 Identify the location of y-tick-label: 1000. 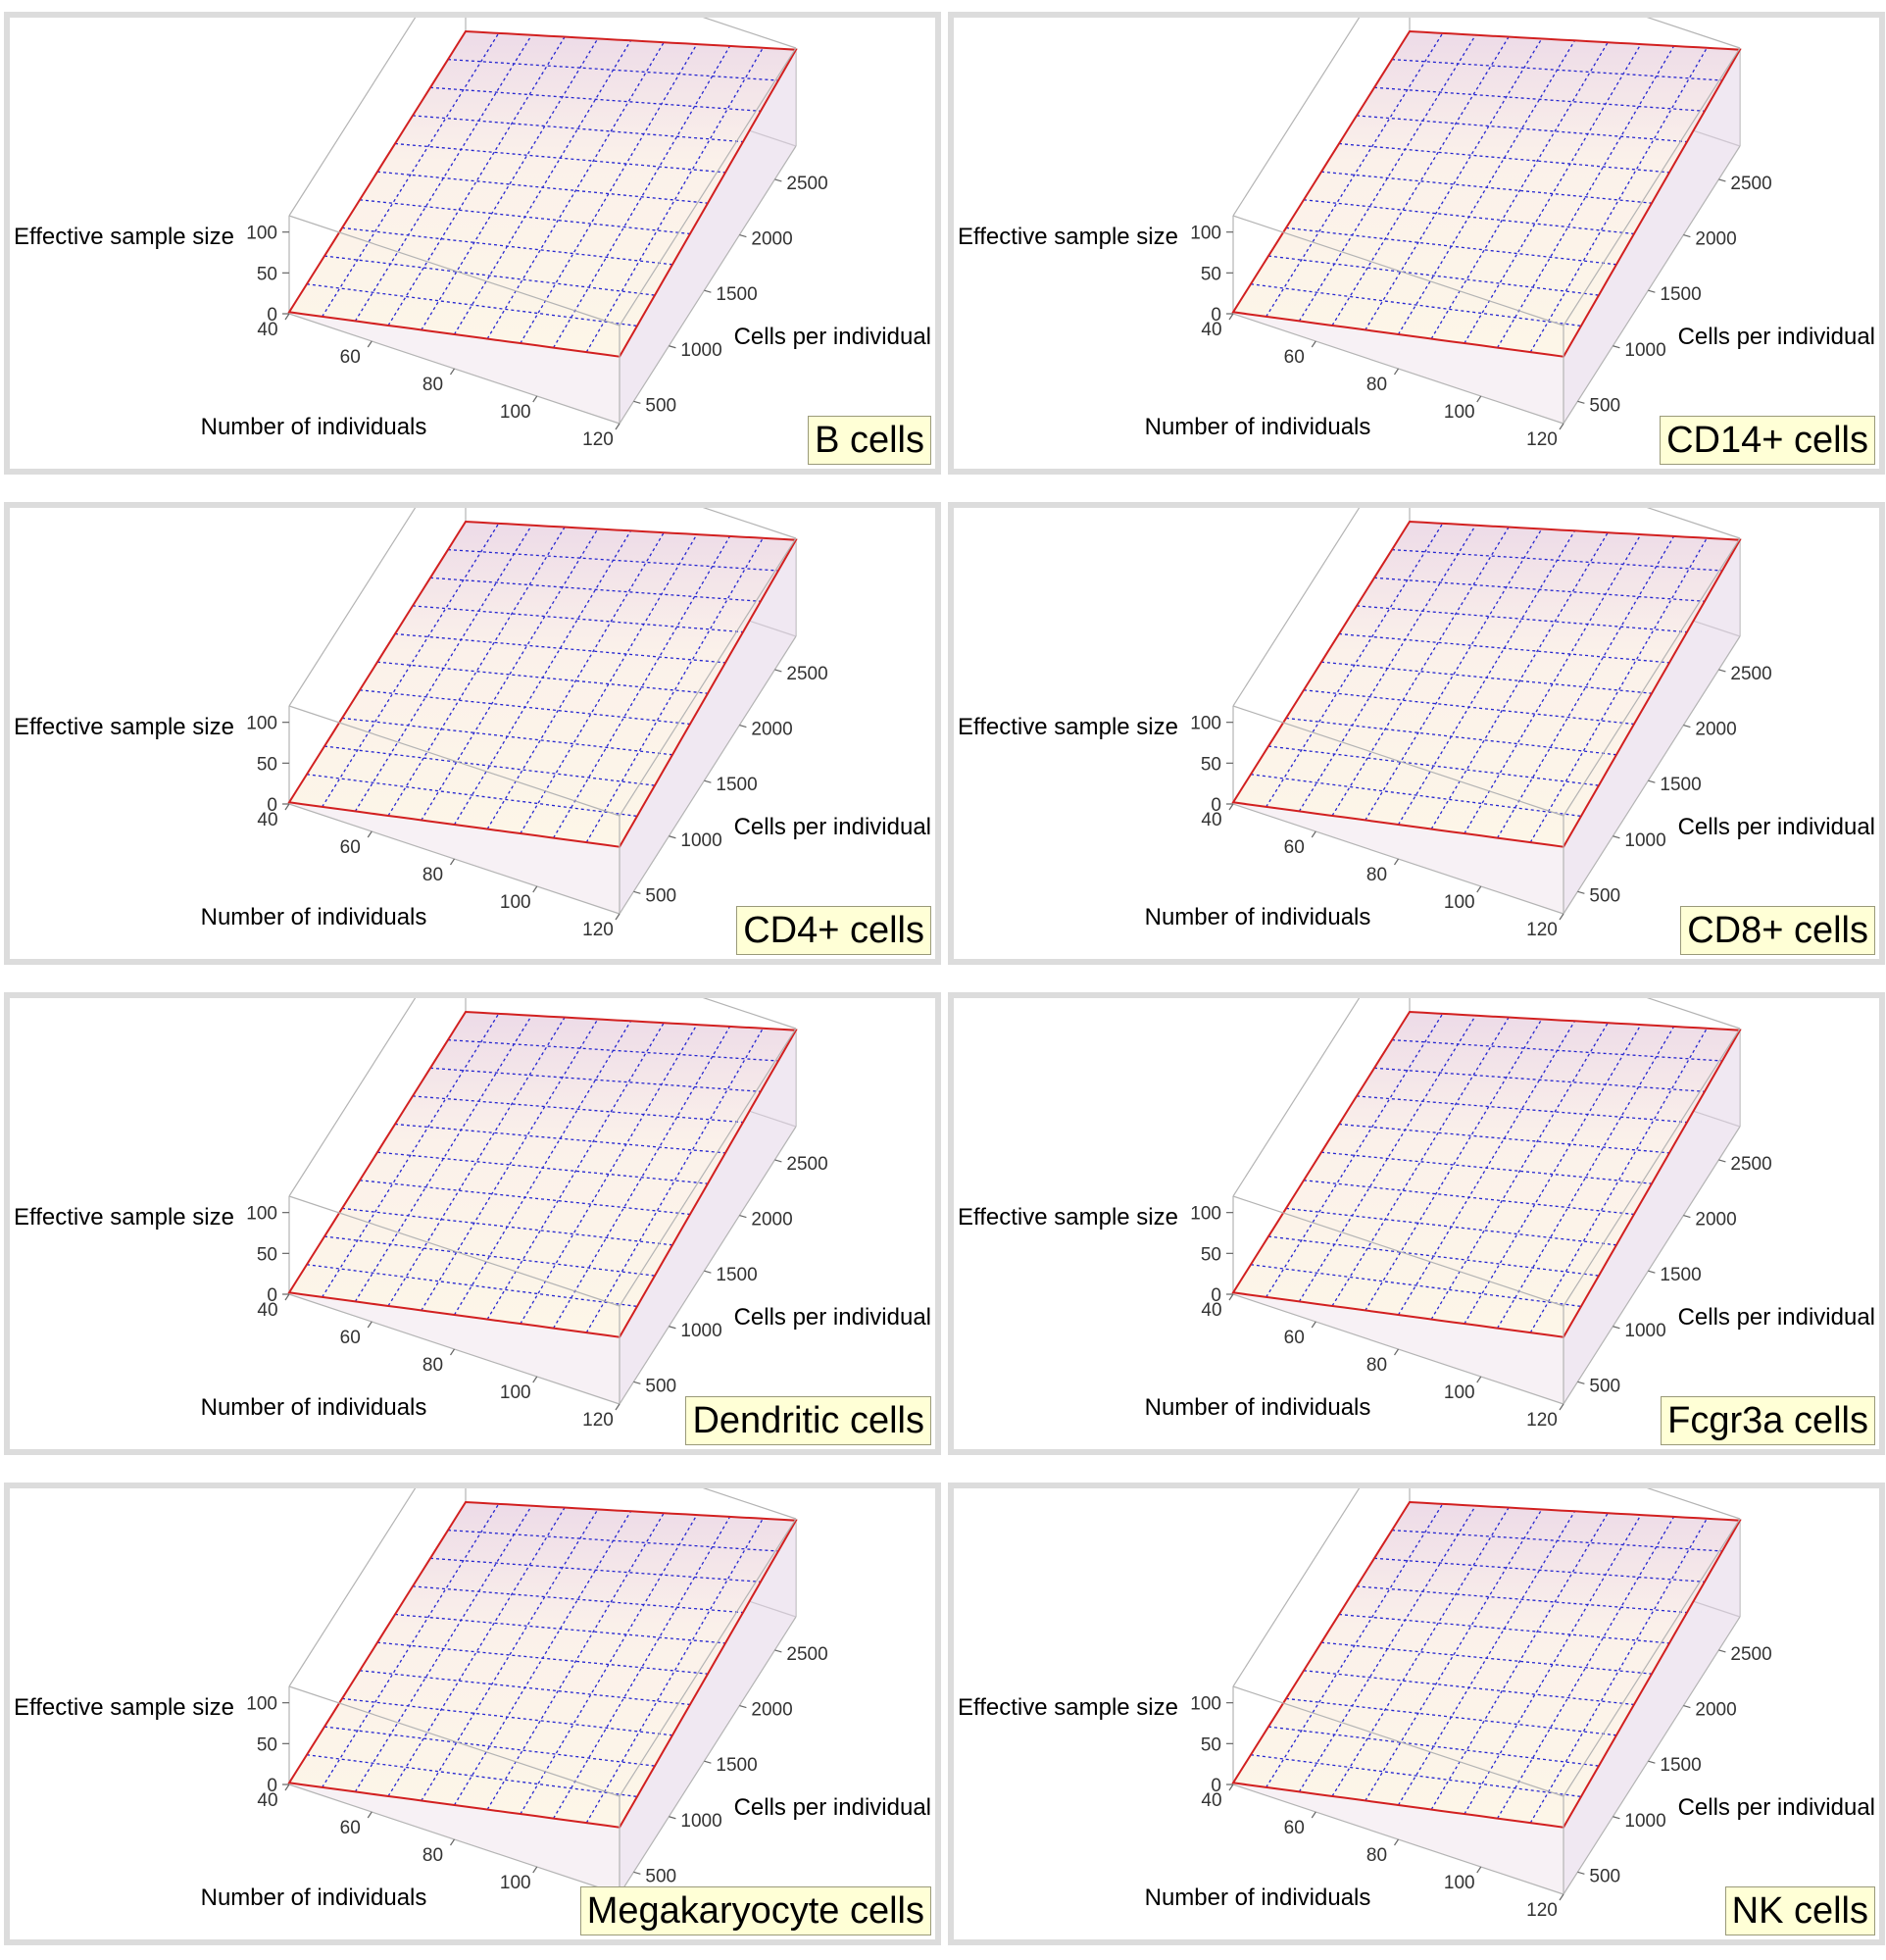
(700, 840).